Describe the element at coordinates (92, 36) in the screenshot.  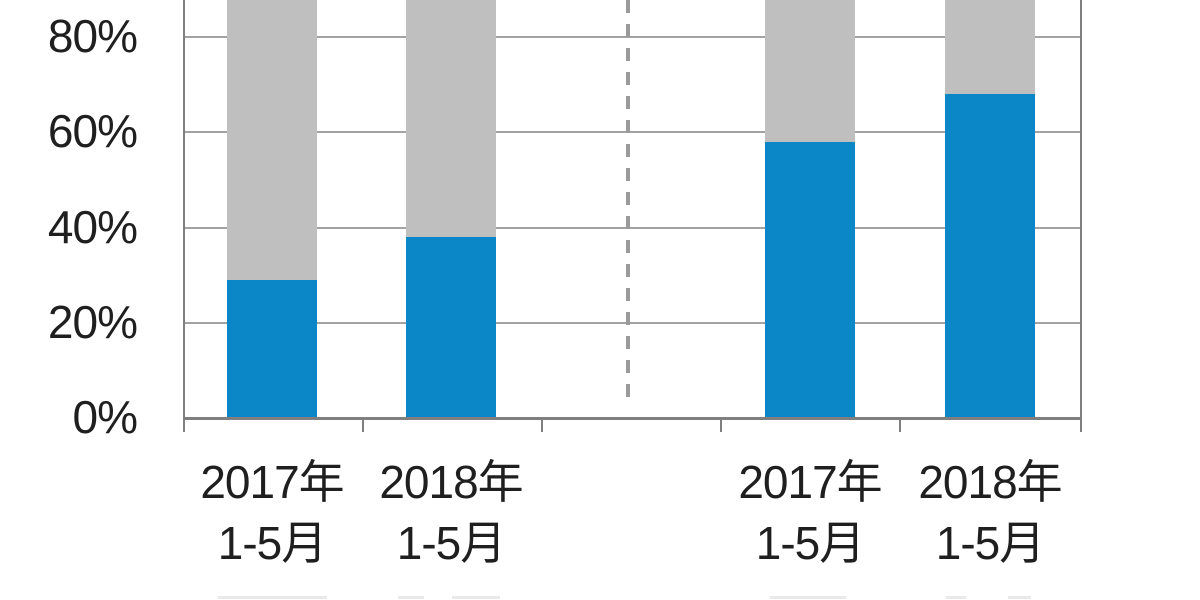
I see `y-tick-label-80: 80%` at that location.